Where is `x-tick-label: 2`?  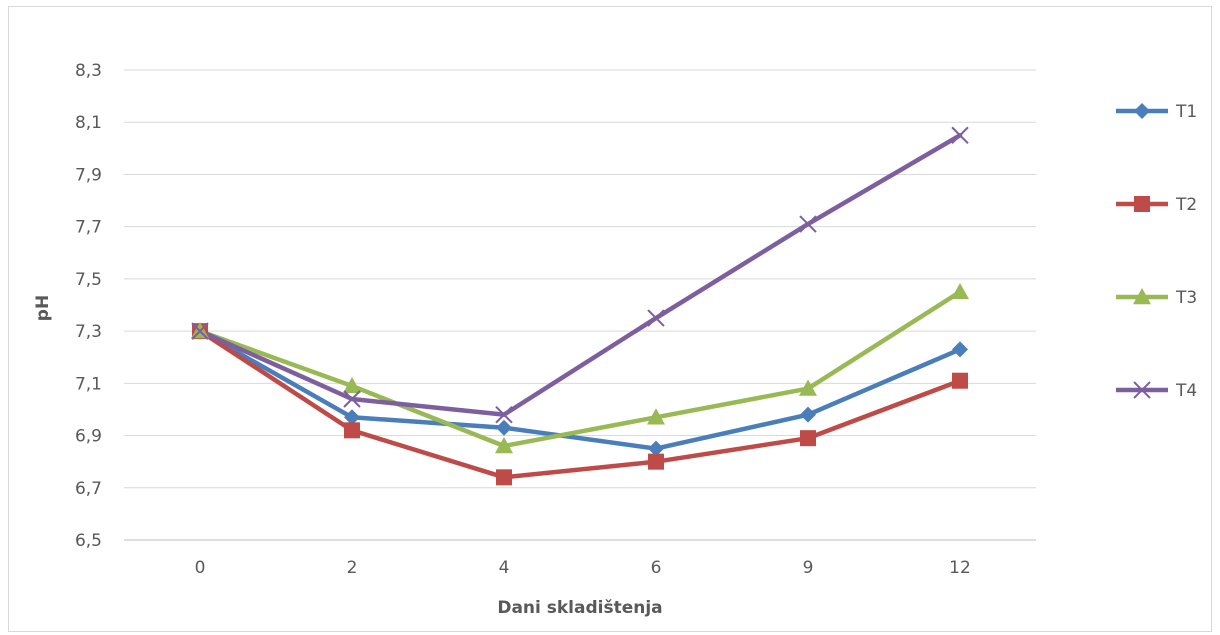 x-tick-label: 2 is located at coordinates (352, 568).